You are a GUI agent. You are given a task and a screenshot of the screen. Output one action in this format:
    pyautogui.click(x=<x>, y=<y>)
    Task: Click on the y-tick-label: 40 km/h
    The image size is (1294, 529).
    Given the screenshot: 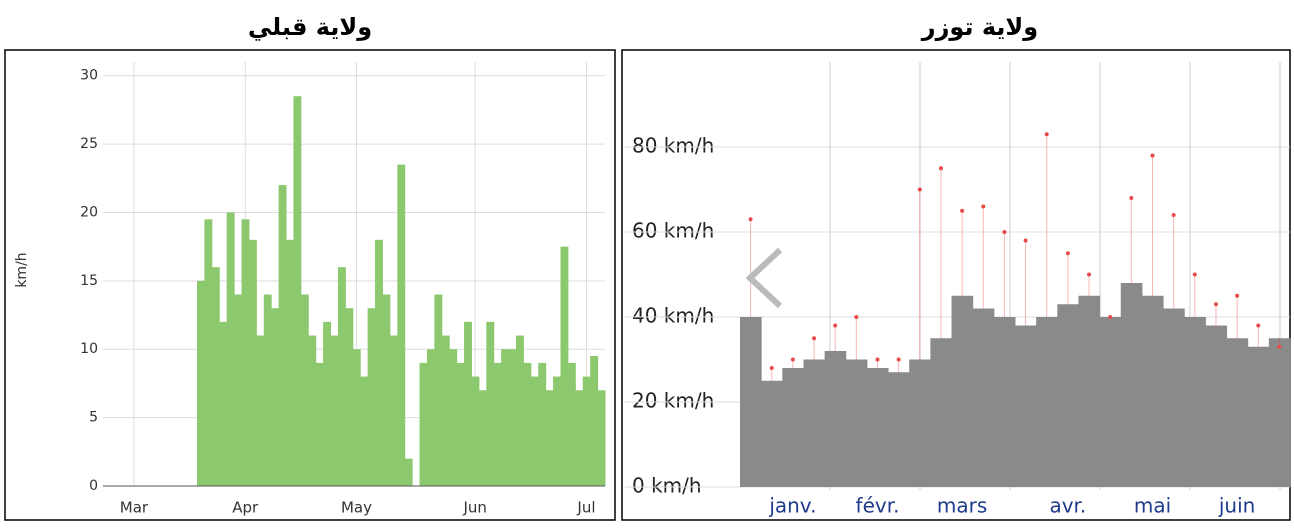 What is the action you would take?
    pyautogui.click(x=673, y=316)
    